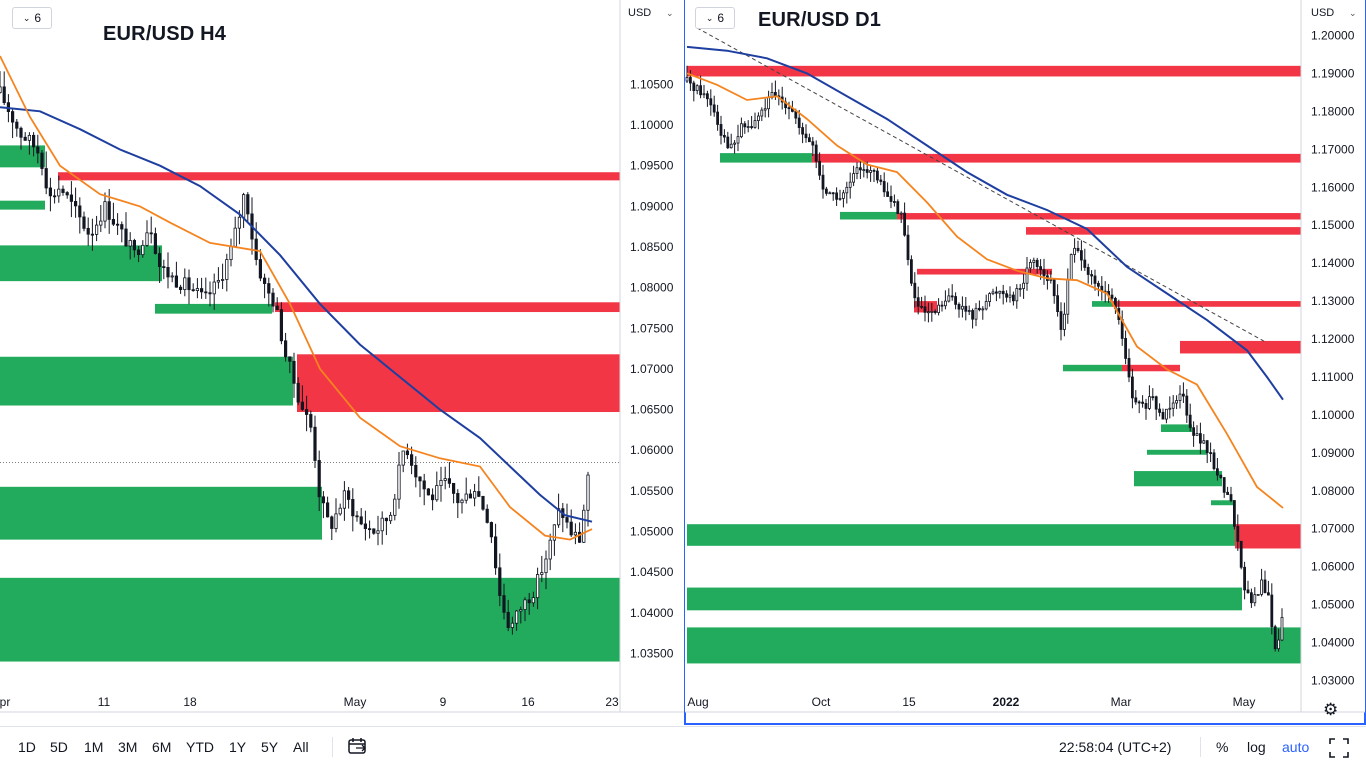 The image size is (1366, 769). What do you see at coordinates (1115, 747) in the screenshot?
I see `clock-readout: 22:58:04 (UTC+2)` at bounding box center [1115, 747].